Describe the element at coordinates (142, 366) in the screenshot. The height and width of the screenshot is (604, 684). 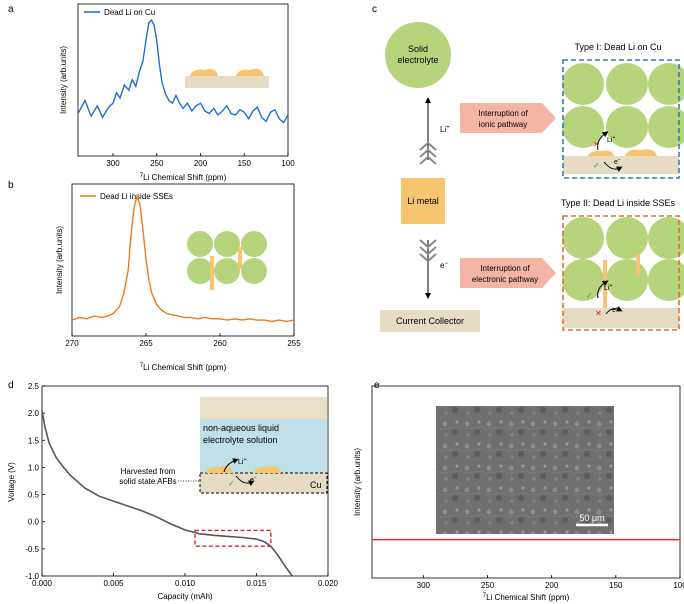
I see `panel-b-xlabel-sup: 7` at that location.